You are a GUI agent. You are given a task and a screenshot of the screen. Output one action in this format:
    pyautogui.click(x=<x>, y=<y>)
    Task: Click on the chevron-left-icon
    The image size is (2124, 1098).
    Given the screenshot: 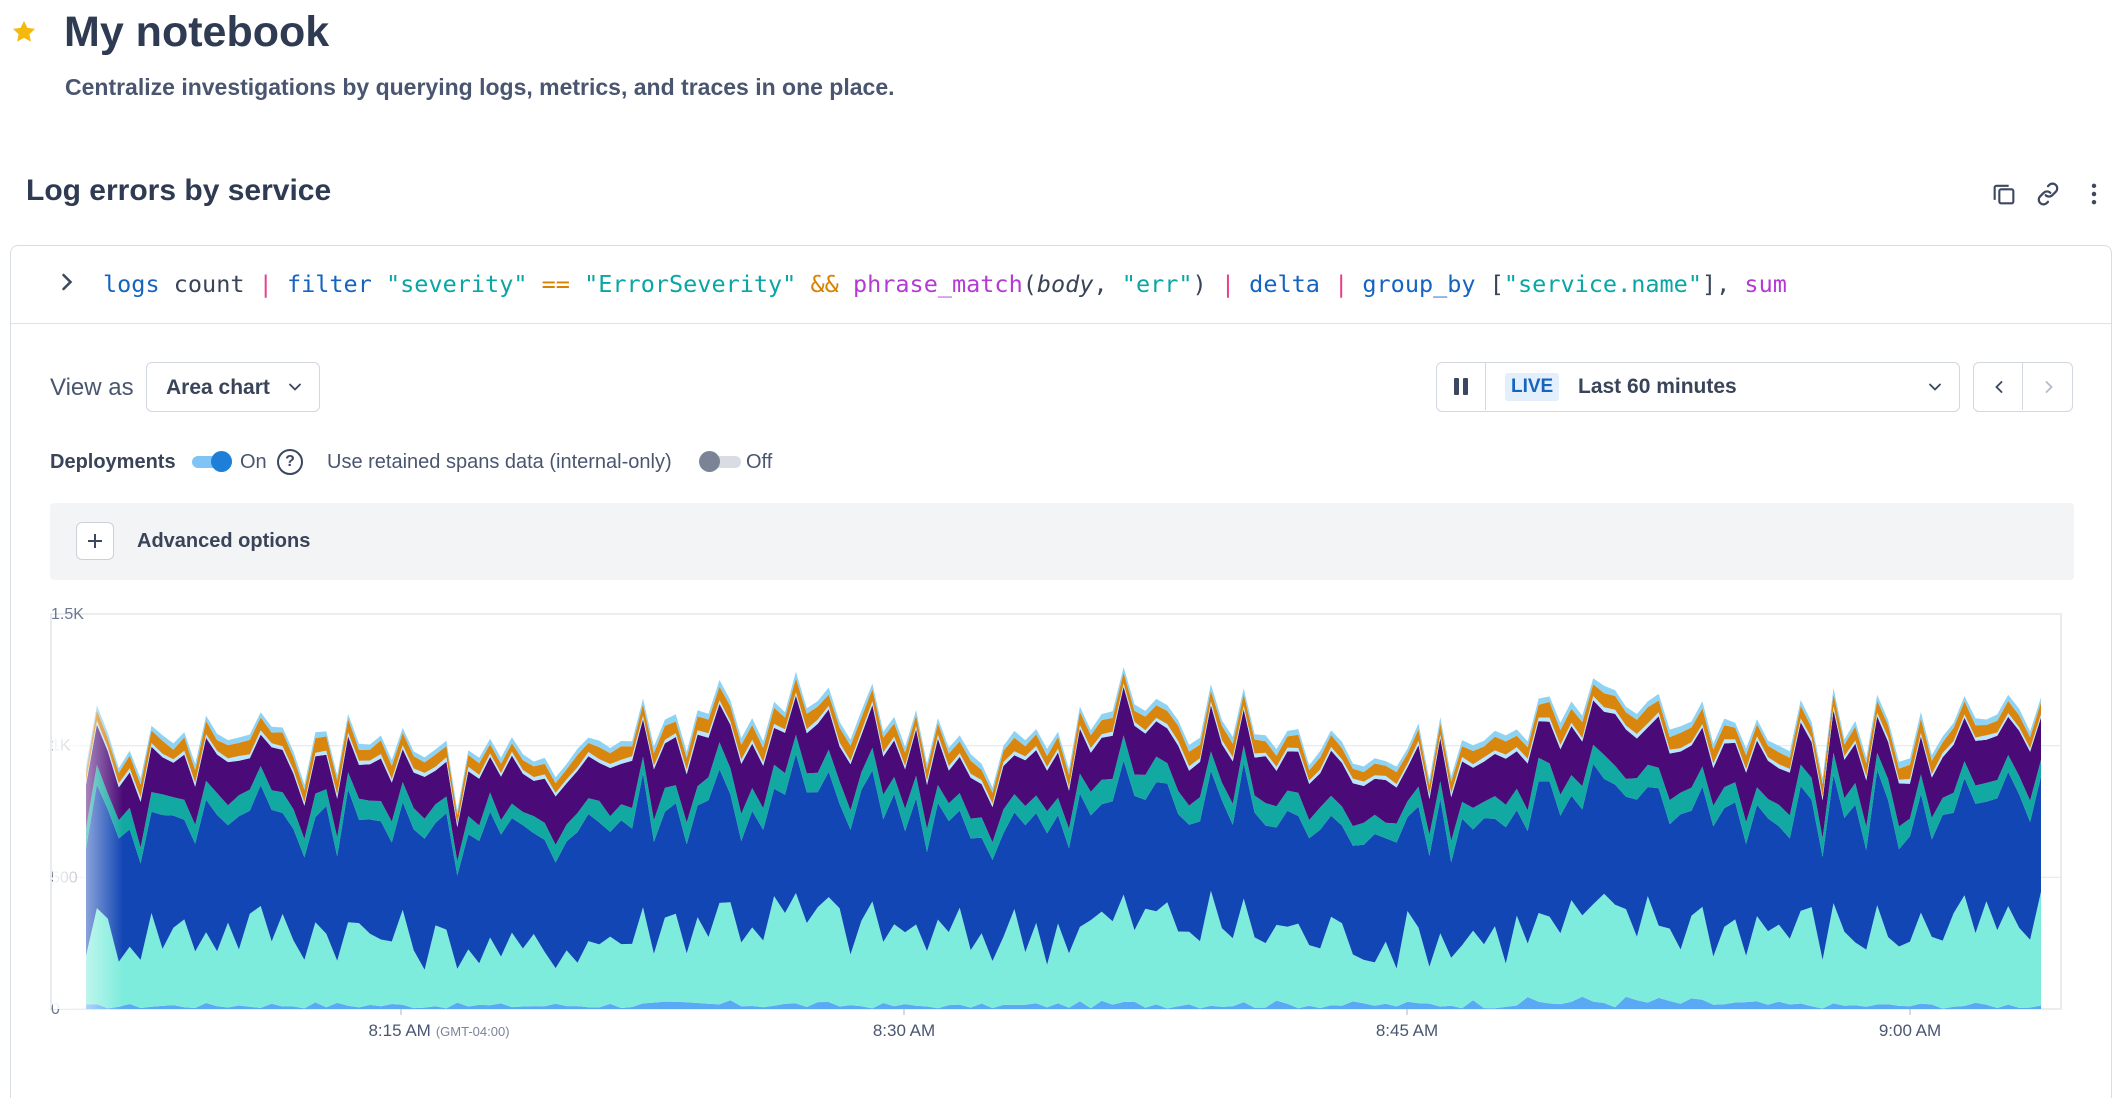 What is the action you would take?
    pyautogui.click(x=1999, y=387)
    